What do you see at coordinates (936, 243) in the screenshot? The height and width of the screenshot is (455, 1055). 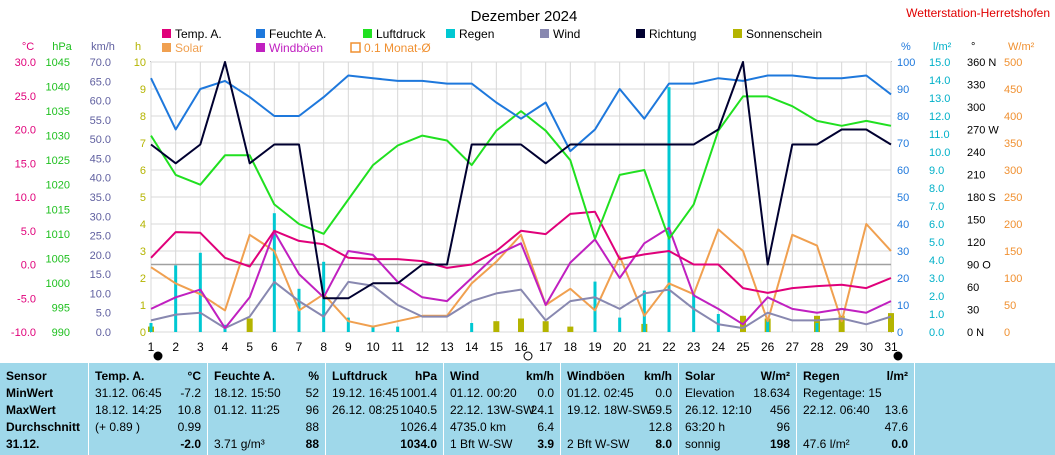 I see `y-tick-rain-10: 5.0` at bounding box center [936, 243].